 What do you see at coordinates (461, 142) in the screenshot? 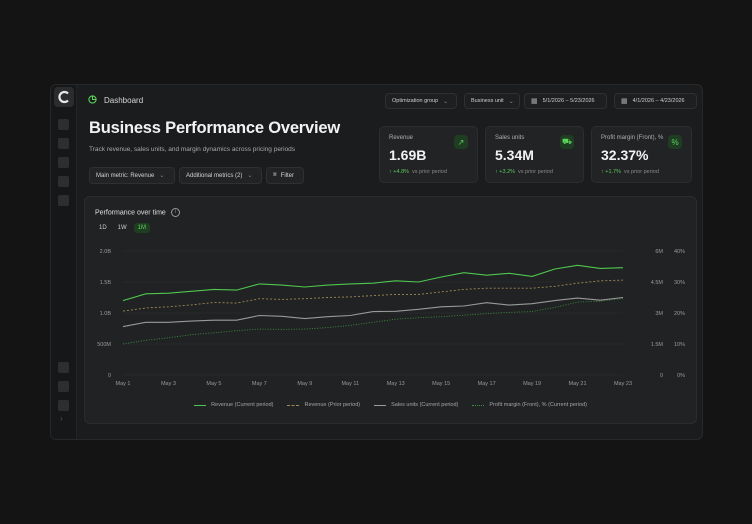
I see `trending-up-icon: ↗` at bounding box center [461, 142].